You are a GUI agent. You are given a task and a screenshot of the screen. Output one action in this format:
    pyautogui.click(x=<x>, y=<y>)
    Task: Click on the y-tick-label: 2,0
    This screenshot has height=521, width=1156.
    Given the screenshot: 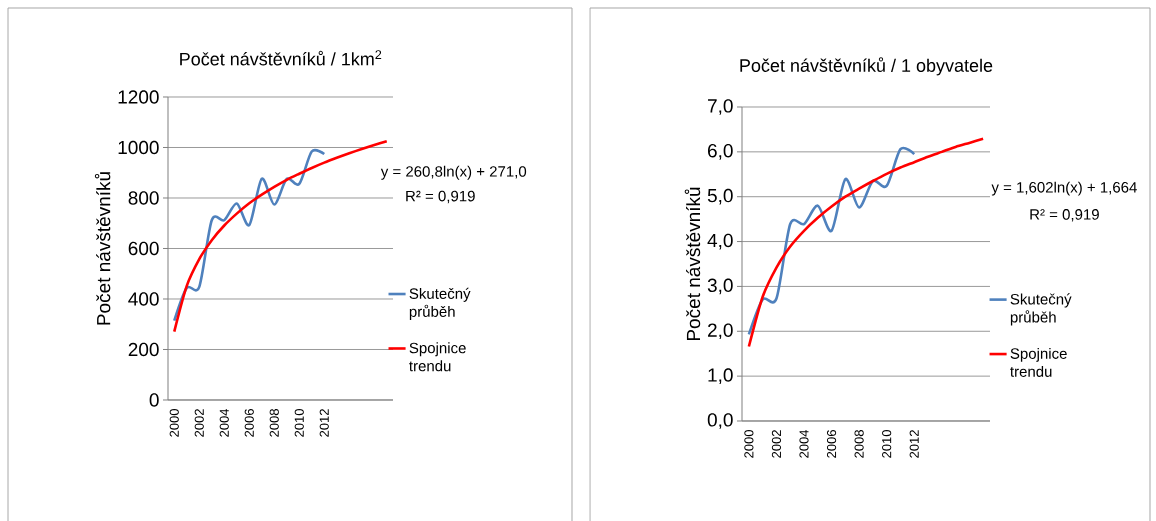 What is the action you would take?
    pyautogui.click(x=720, y=331)
    